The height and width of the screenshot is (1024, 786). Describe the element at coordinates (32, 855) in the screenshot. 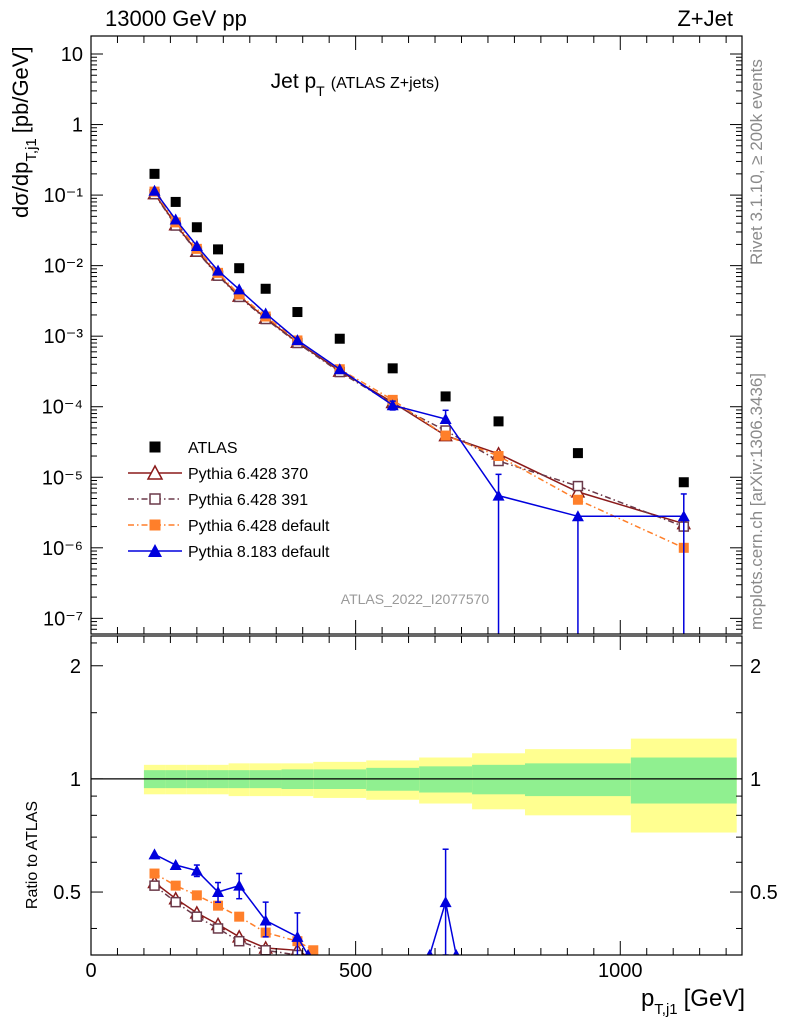

I see `ratio-y-label: Ratio to ATLAS` at that location.